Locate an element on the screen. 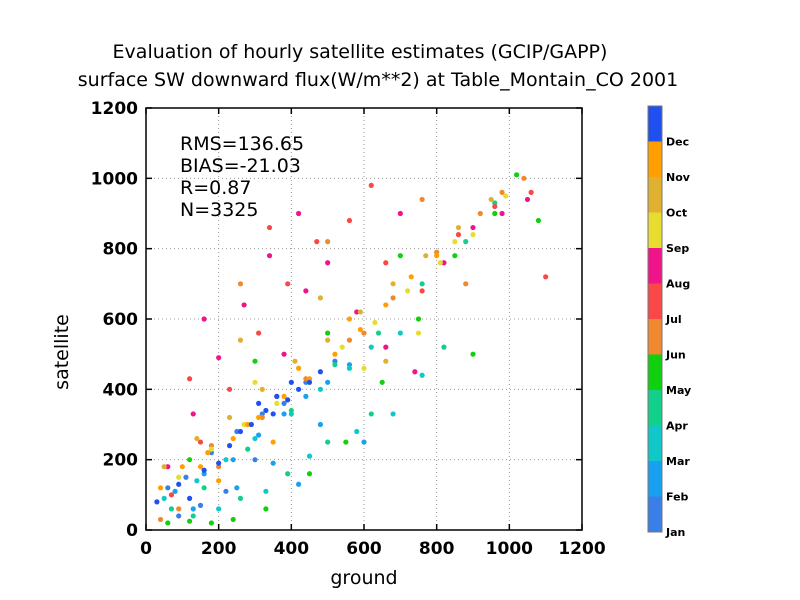  colorbar-label: Feb is located at coordinates (677, 497).